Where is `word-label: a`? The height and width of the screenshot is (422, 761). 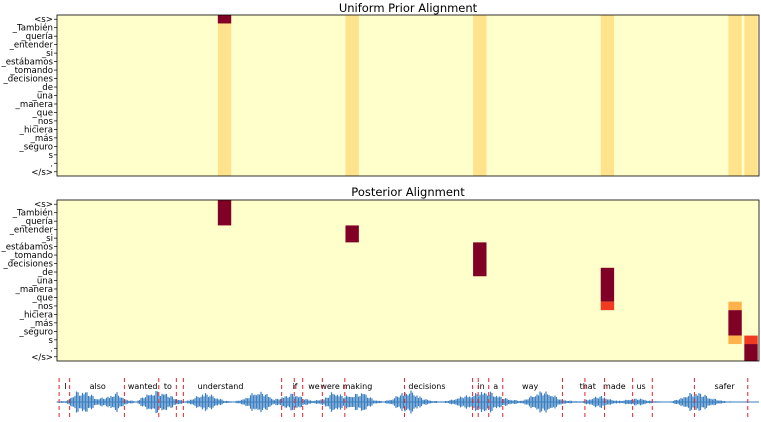 word-label: a is located at coordinates (495, 386).